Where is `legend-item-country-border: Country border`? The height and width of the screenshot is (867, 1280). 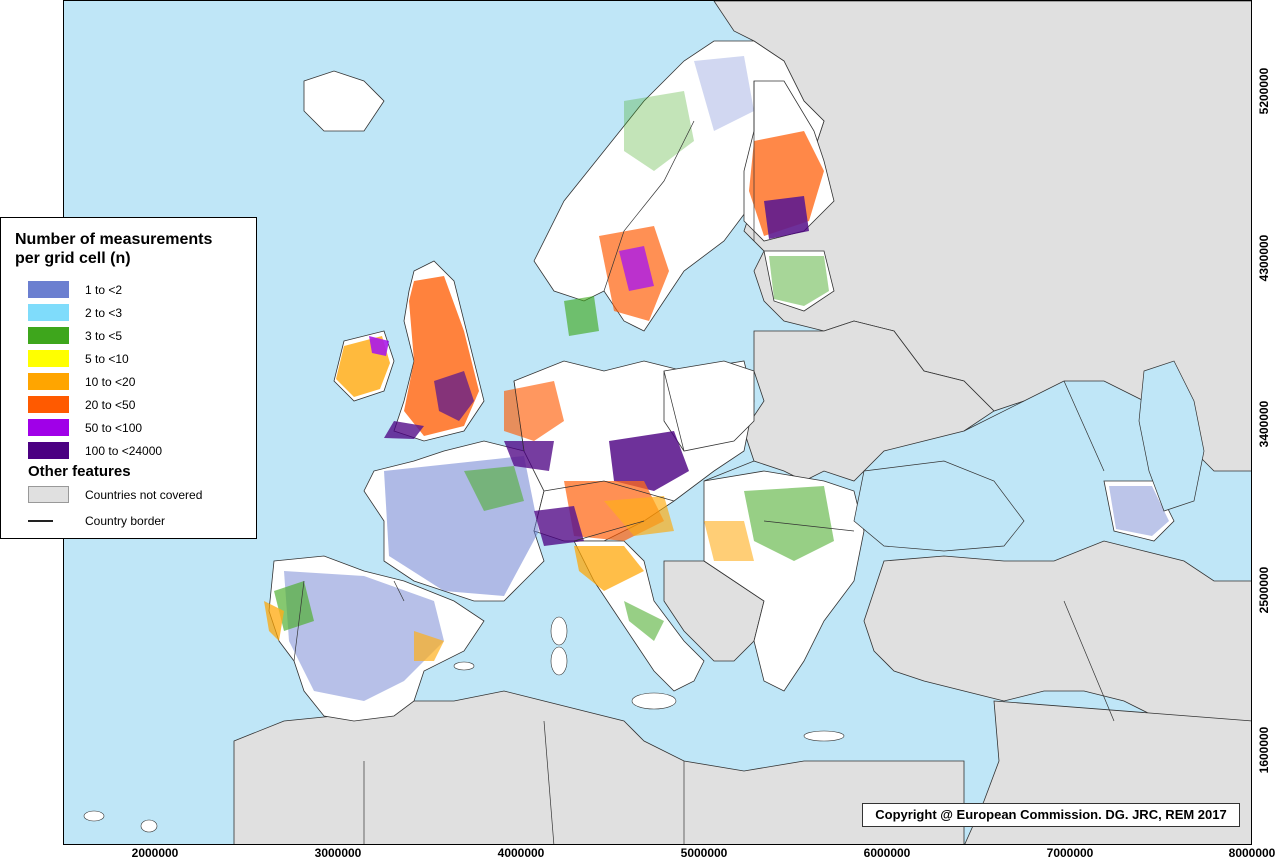
legend-item-country-border: Country border is located at coordinates (96, 520).